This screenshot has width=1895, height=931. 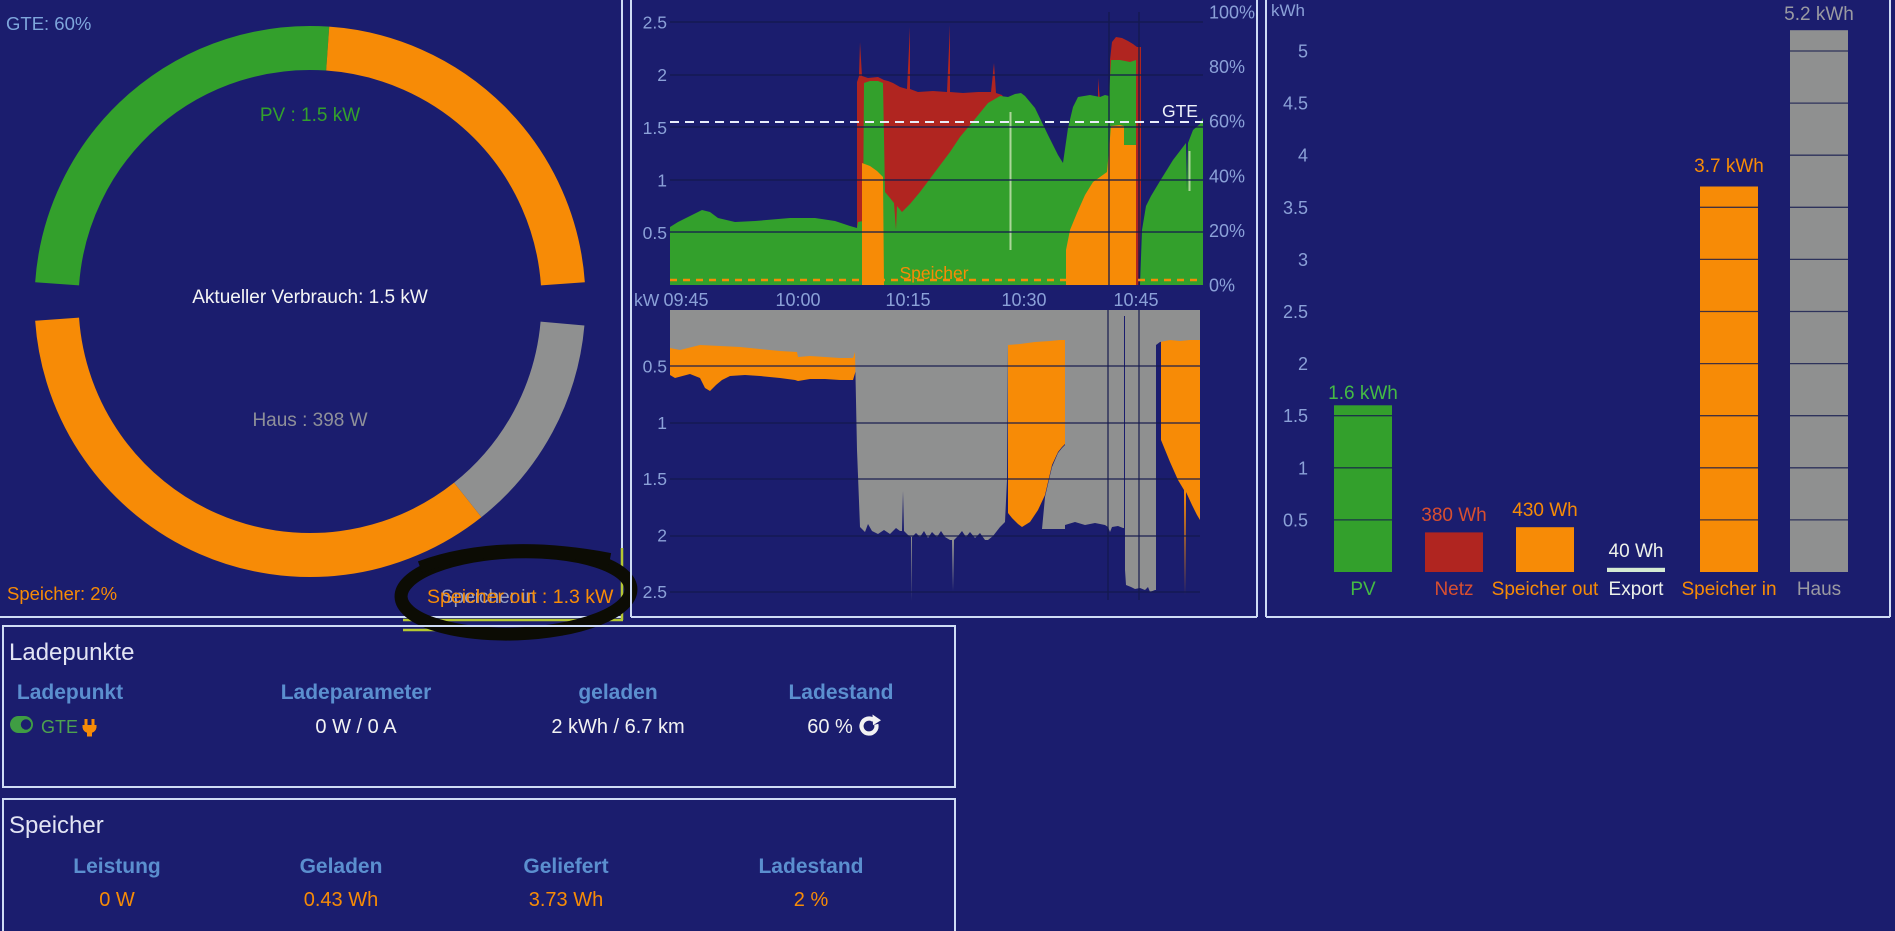 What do you see at coordinates (1545, 589) in the screenshot?
I see `svg-text: Speicher out` at bounding box center [1545, 589].